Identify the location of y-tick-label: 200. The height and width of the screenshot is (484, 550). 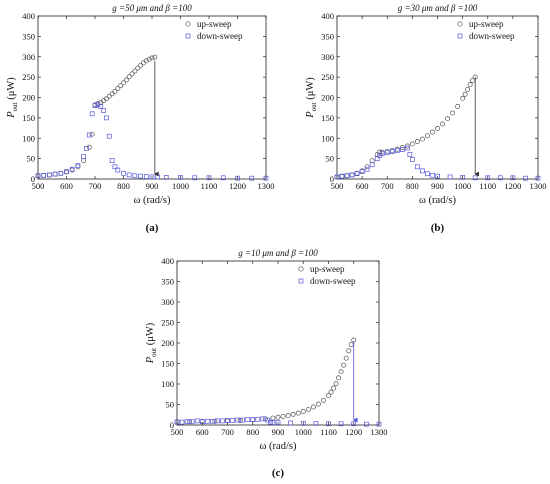
(28, 98).